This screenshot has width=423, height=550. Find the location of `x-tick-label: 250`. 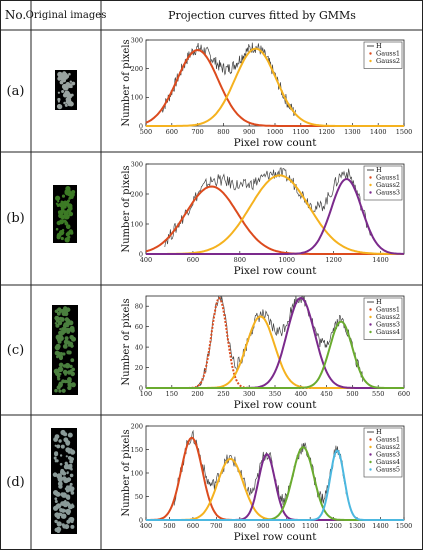

x-tick-label: 250 is located at coordinates (223, 394).